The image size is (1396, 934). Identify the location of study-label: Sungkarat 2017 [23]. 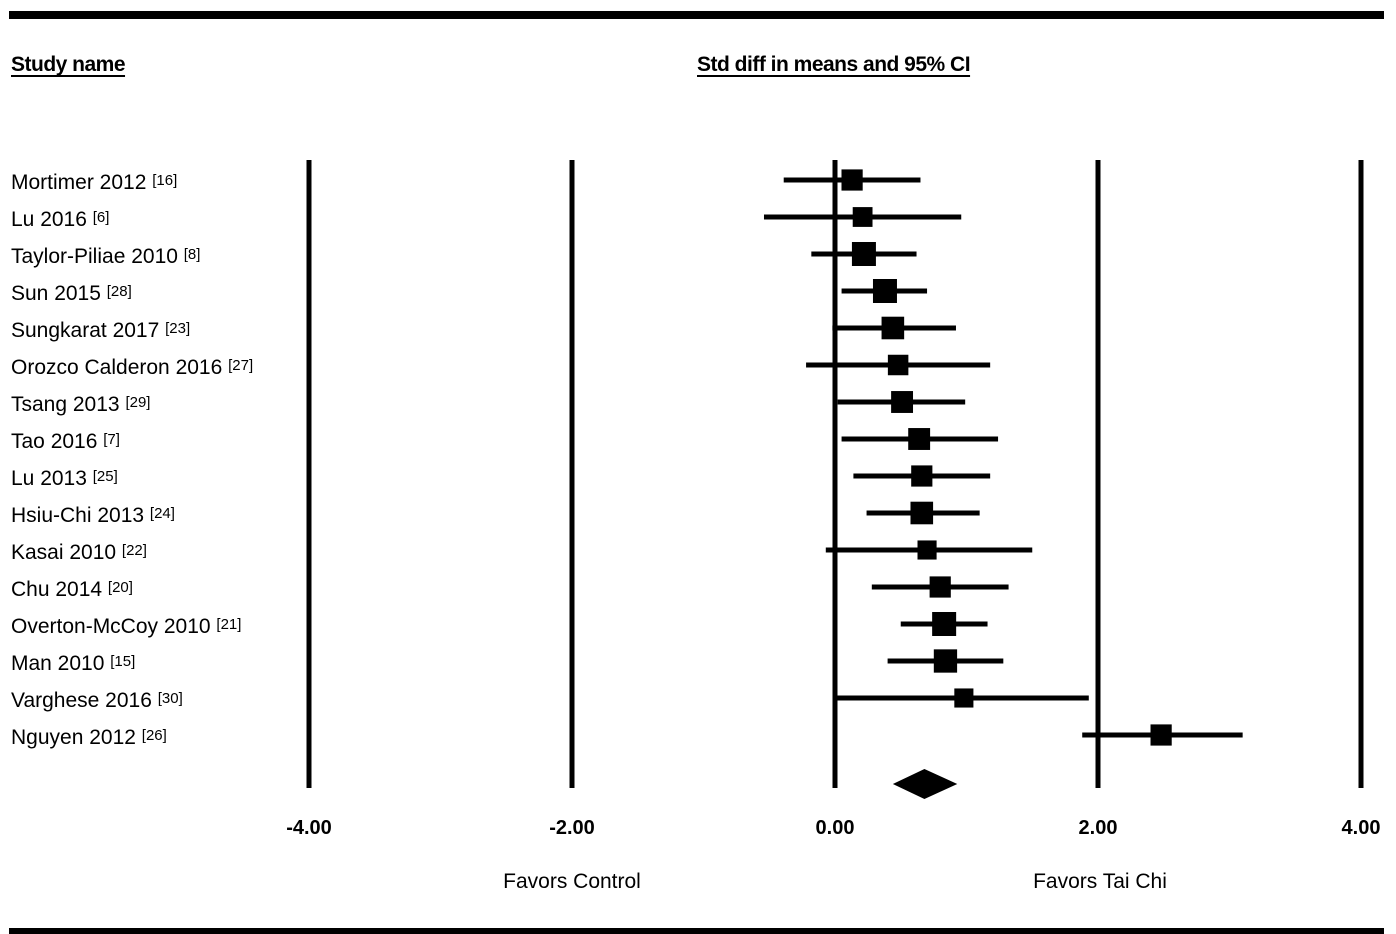
(100, 330).